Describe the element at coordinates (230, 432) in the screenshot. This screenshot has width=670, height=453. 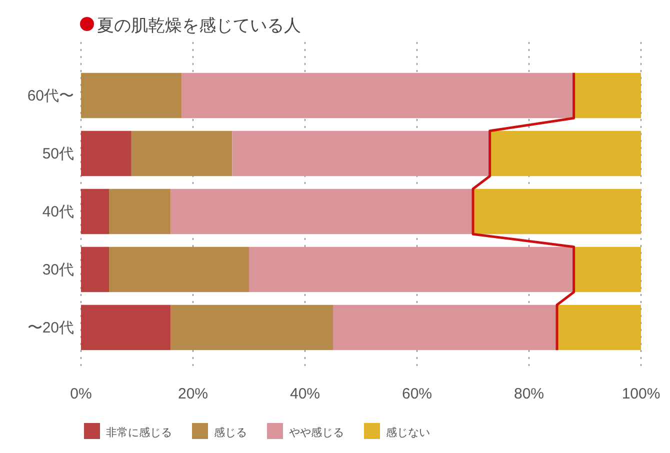
I see `legend-label: 感じる` at that location.